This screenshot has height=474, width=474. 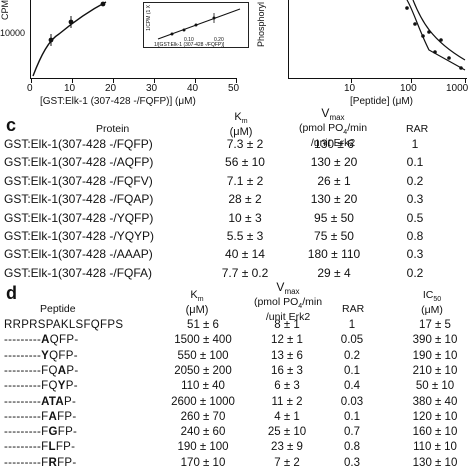 What do you see at coordinates (40, 401) in the screenshot?
I see `d-cell-peptide: ---------ATAP-` at bounding box center [40, 401].